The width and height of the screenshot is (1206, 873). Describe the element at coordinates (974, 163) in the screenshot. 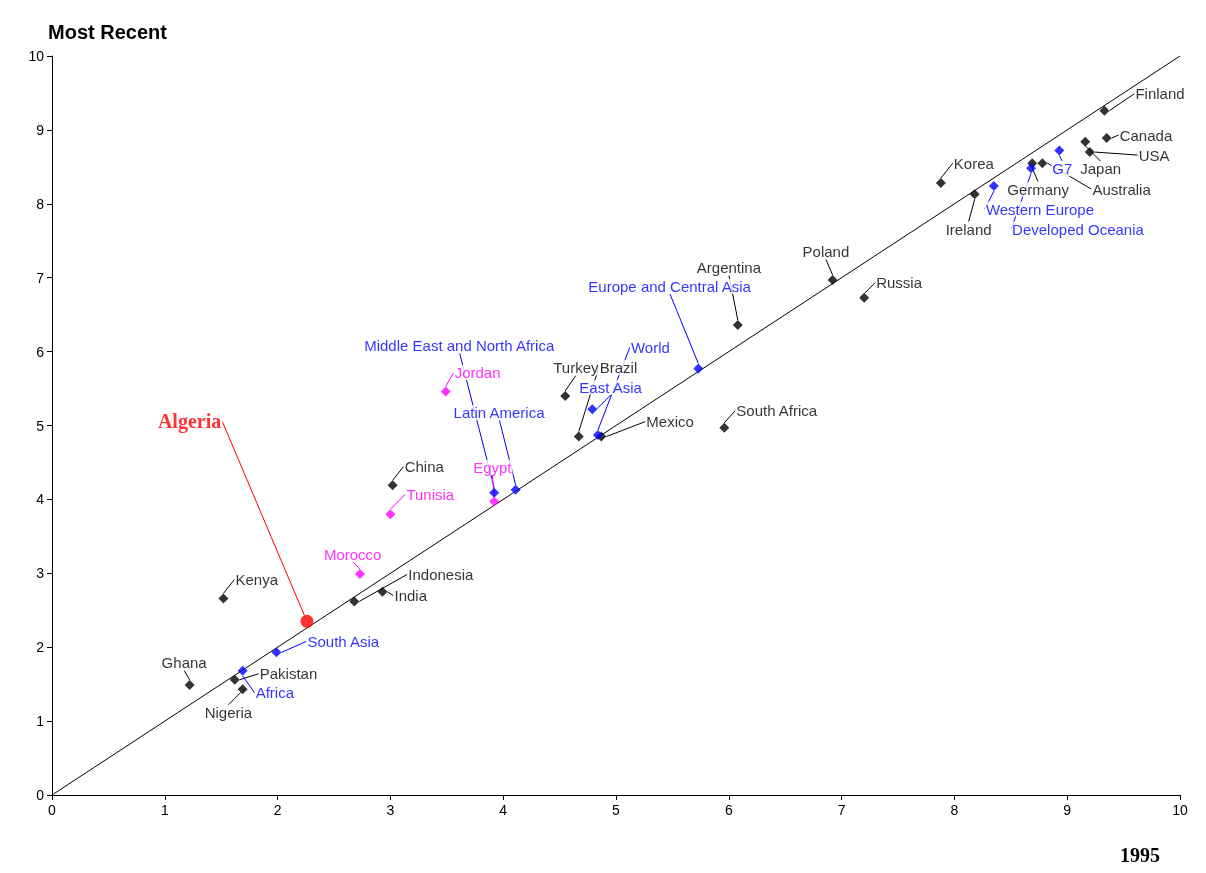

I see `data-label: Korea` at that location.